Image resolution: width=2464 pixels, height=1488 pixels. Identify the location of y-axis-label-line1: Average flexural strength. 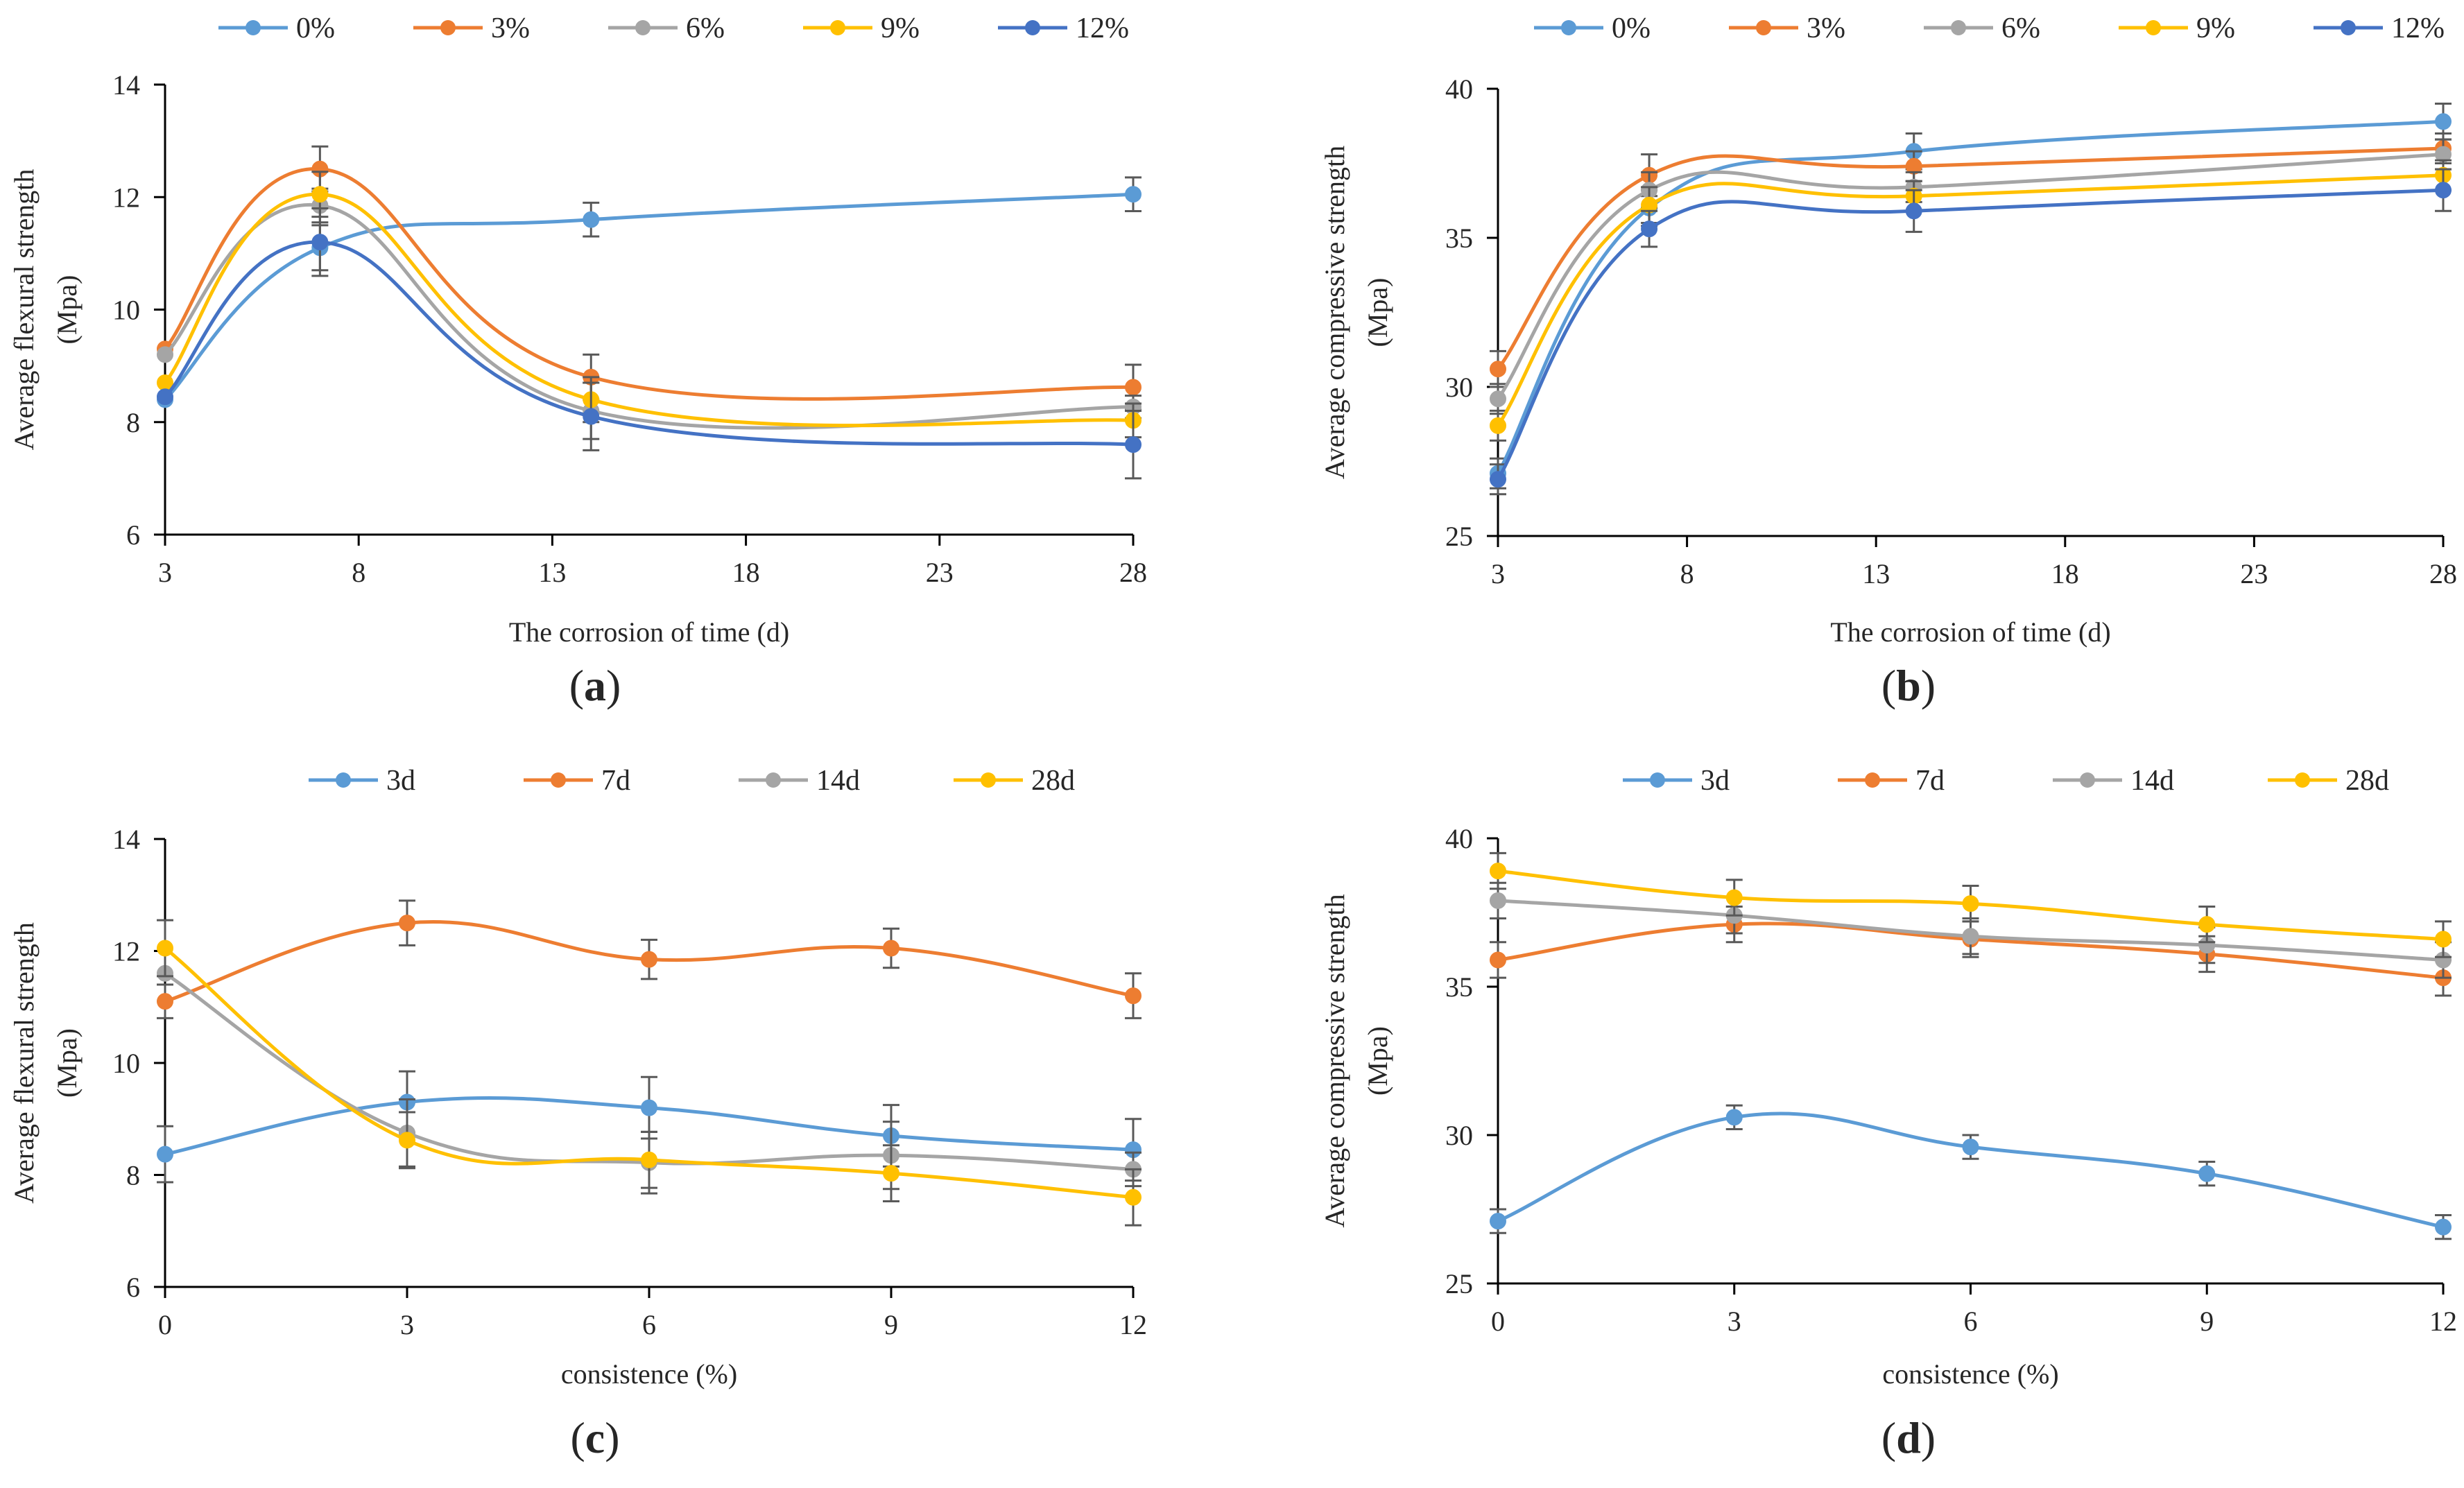
(24, 1063).